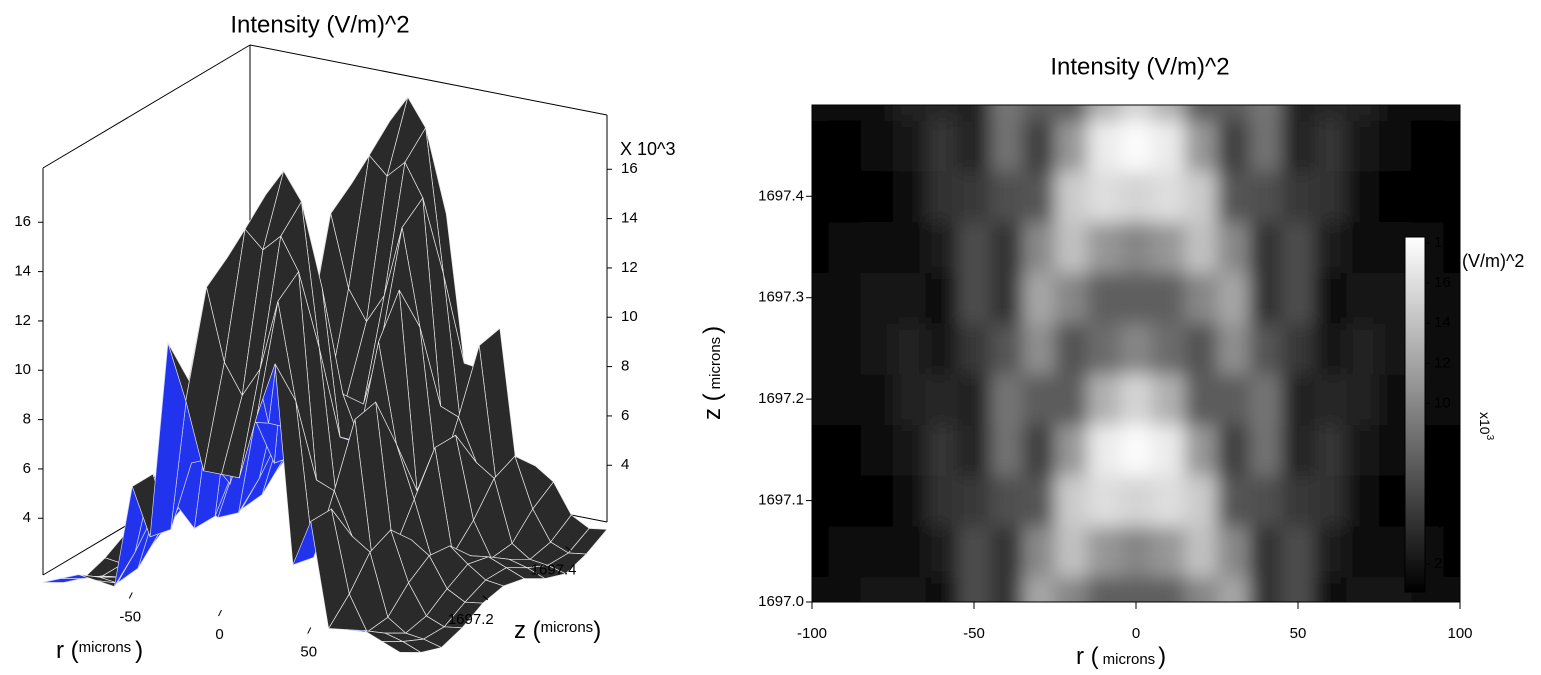 The width and height of the screenshot is (1541, 675). Describe the element at coordinates (781, 297) in the screenshot. I see `y-tick-label: 1697.3` at that location.